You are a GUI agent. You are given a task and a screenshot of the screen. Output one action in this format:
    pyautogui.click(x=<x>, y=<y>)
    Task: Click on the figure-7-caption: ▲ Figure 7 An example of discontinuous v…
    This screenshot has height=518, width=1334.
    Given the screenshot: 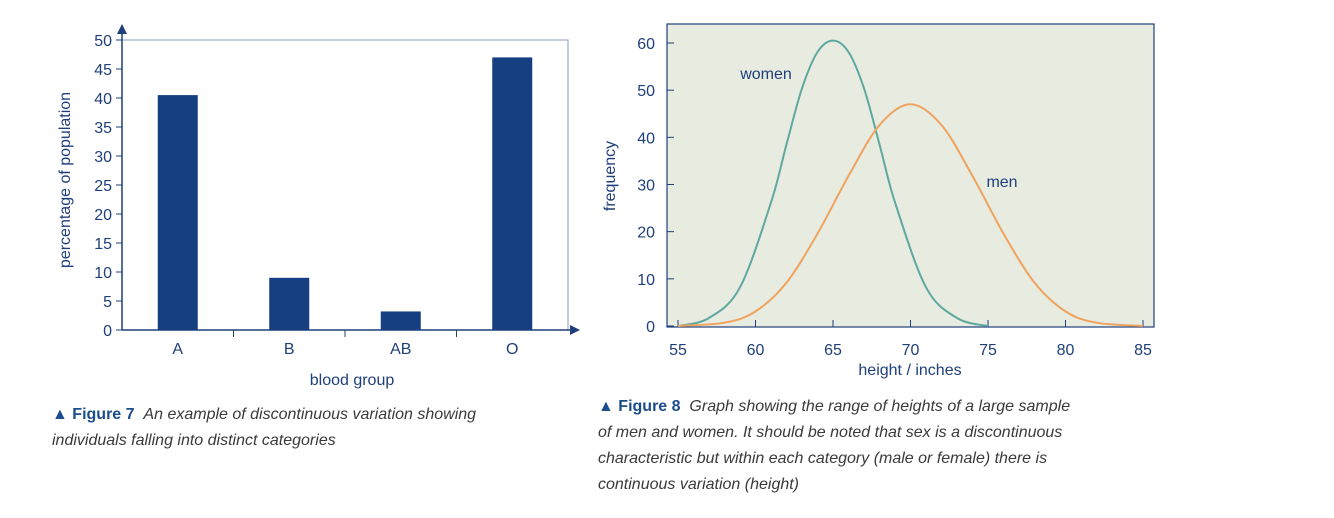 What is the action you would take?
    pyautogui.click(x=312, y=428)
    